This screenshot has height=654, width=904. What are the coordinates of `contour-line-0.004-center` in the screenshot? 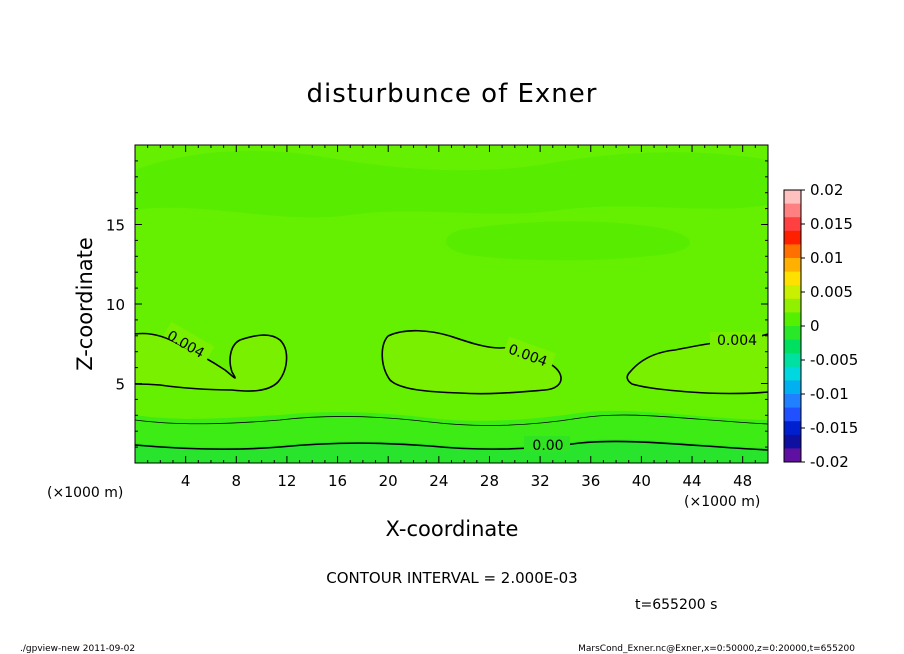 It's located at (471, 362).